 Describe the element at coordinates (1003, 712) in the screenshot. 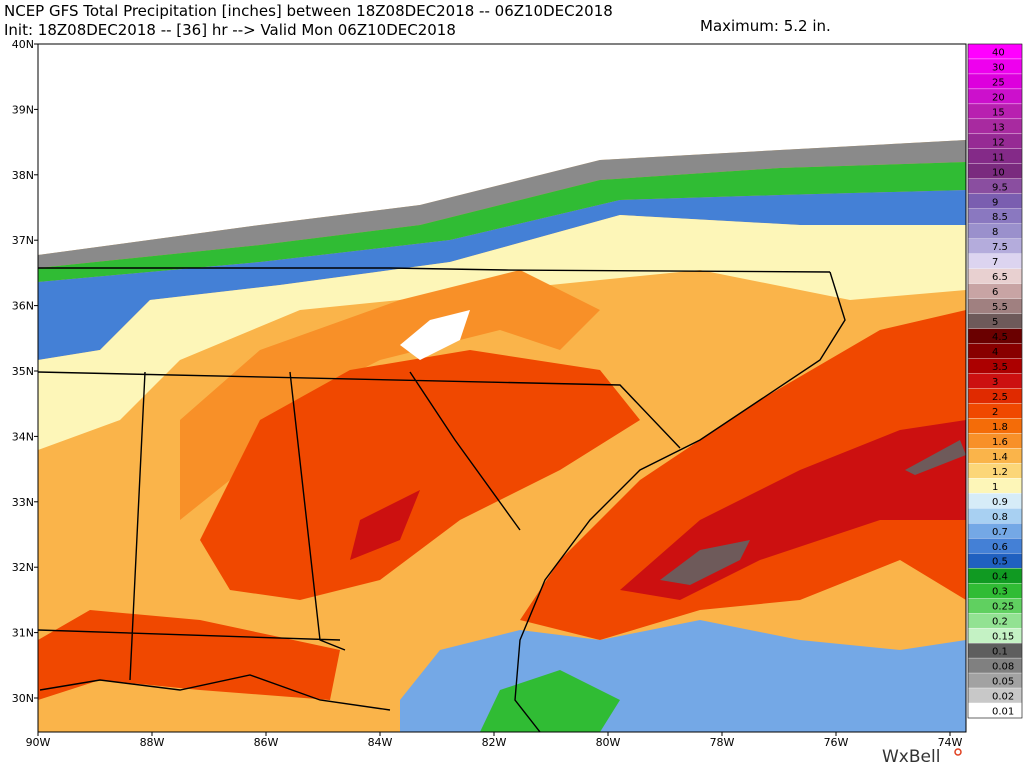

I see `colorbar-label: 0.01` at that location.